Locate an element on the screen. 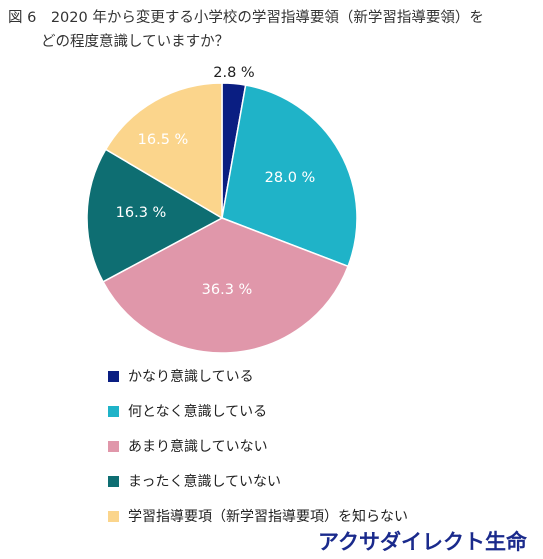 This screenshot has width=543, height=559. legend-item-2: 何となく意識している is located at coordinates (258, 411).